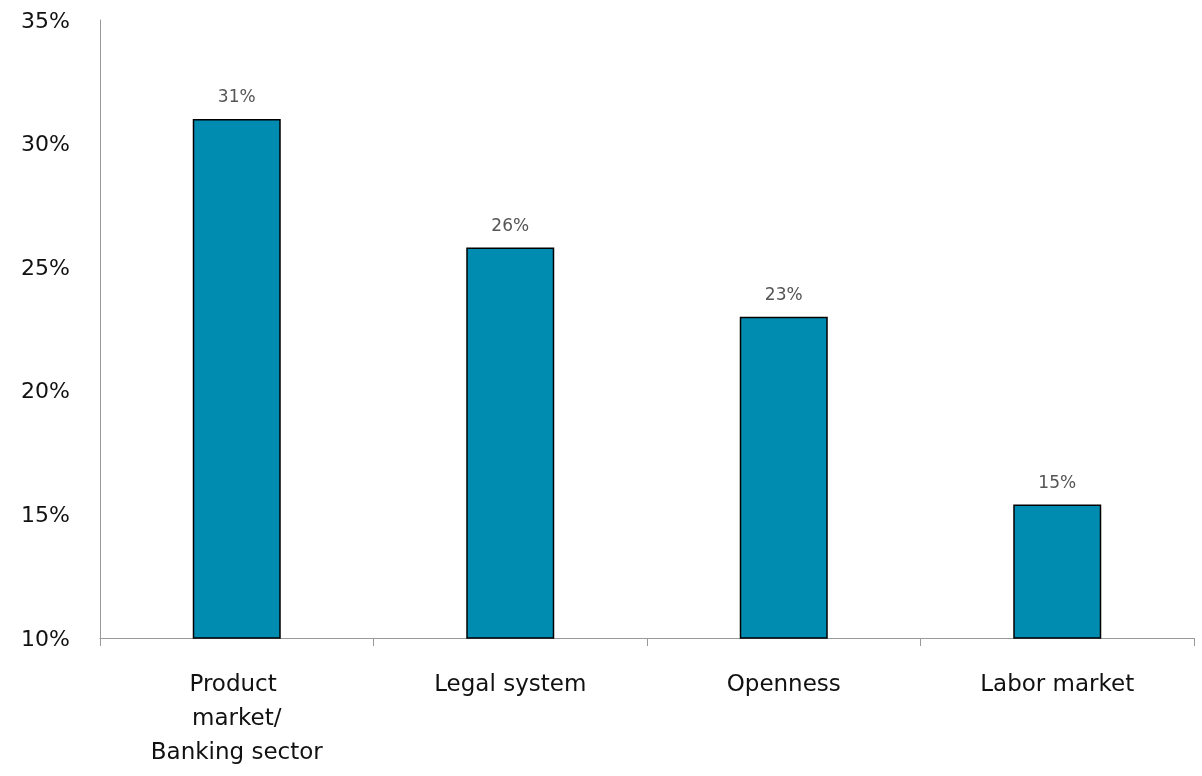 This screenshot has height=776, width=1202. Describe the element at coordinates (237, 717) in the screenshot. I see `x-tick-label: Product market/Banking sector` at that location.